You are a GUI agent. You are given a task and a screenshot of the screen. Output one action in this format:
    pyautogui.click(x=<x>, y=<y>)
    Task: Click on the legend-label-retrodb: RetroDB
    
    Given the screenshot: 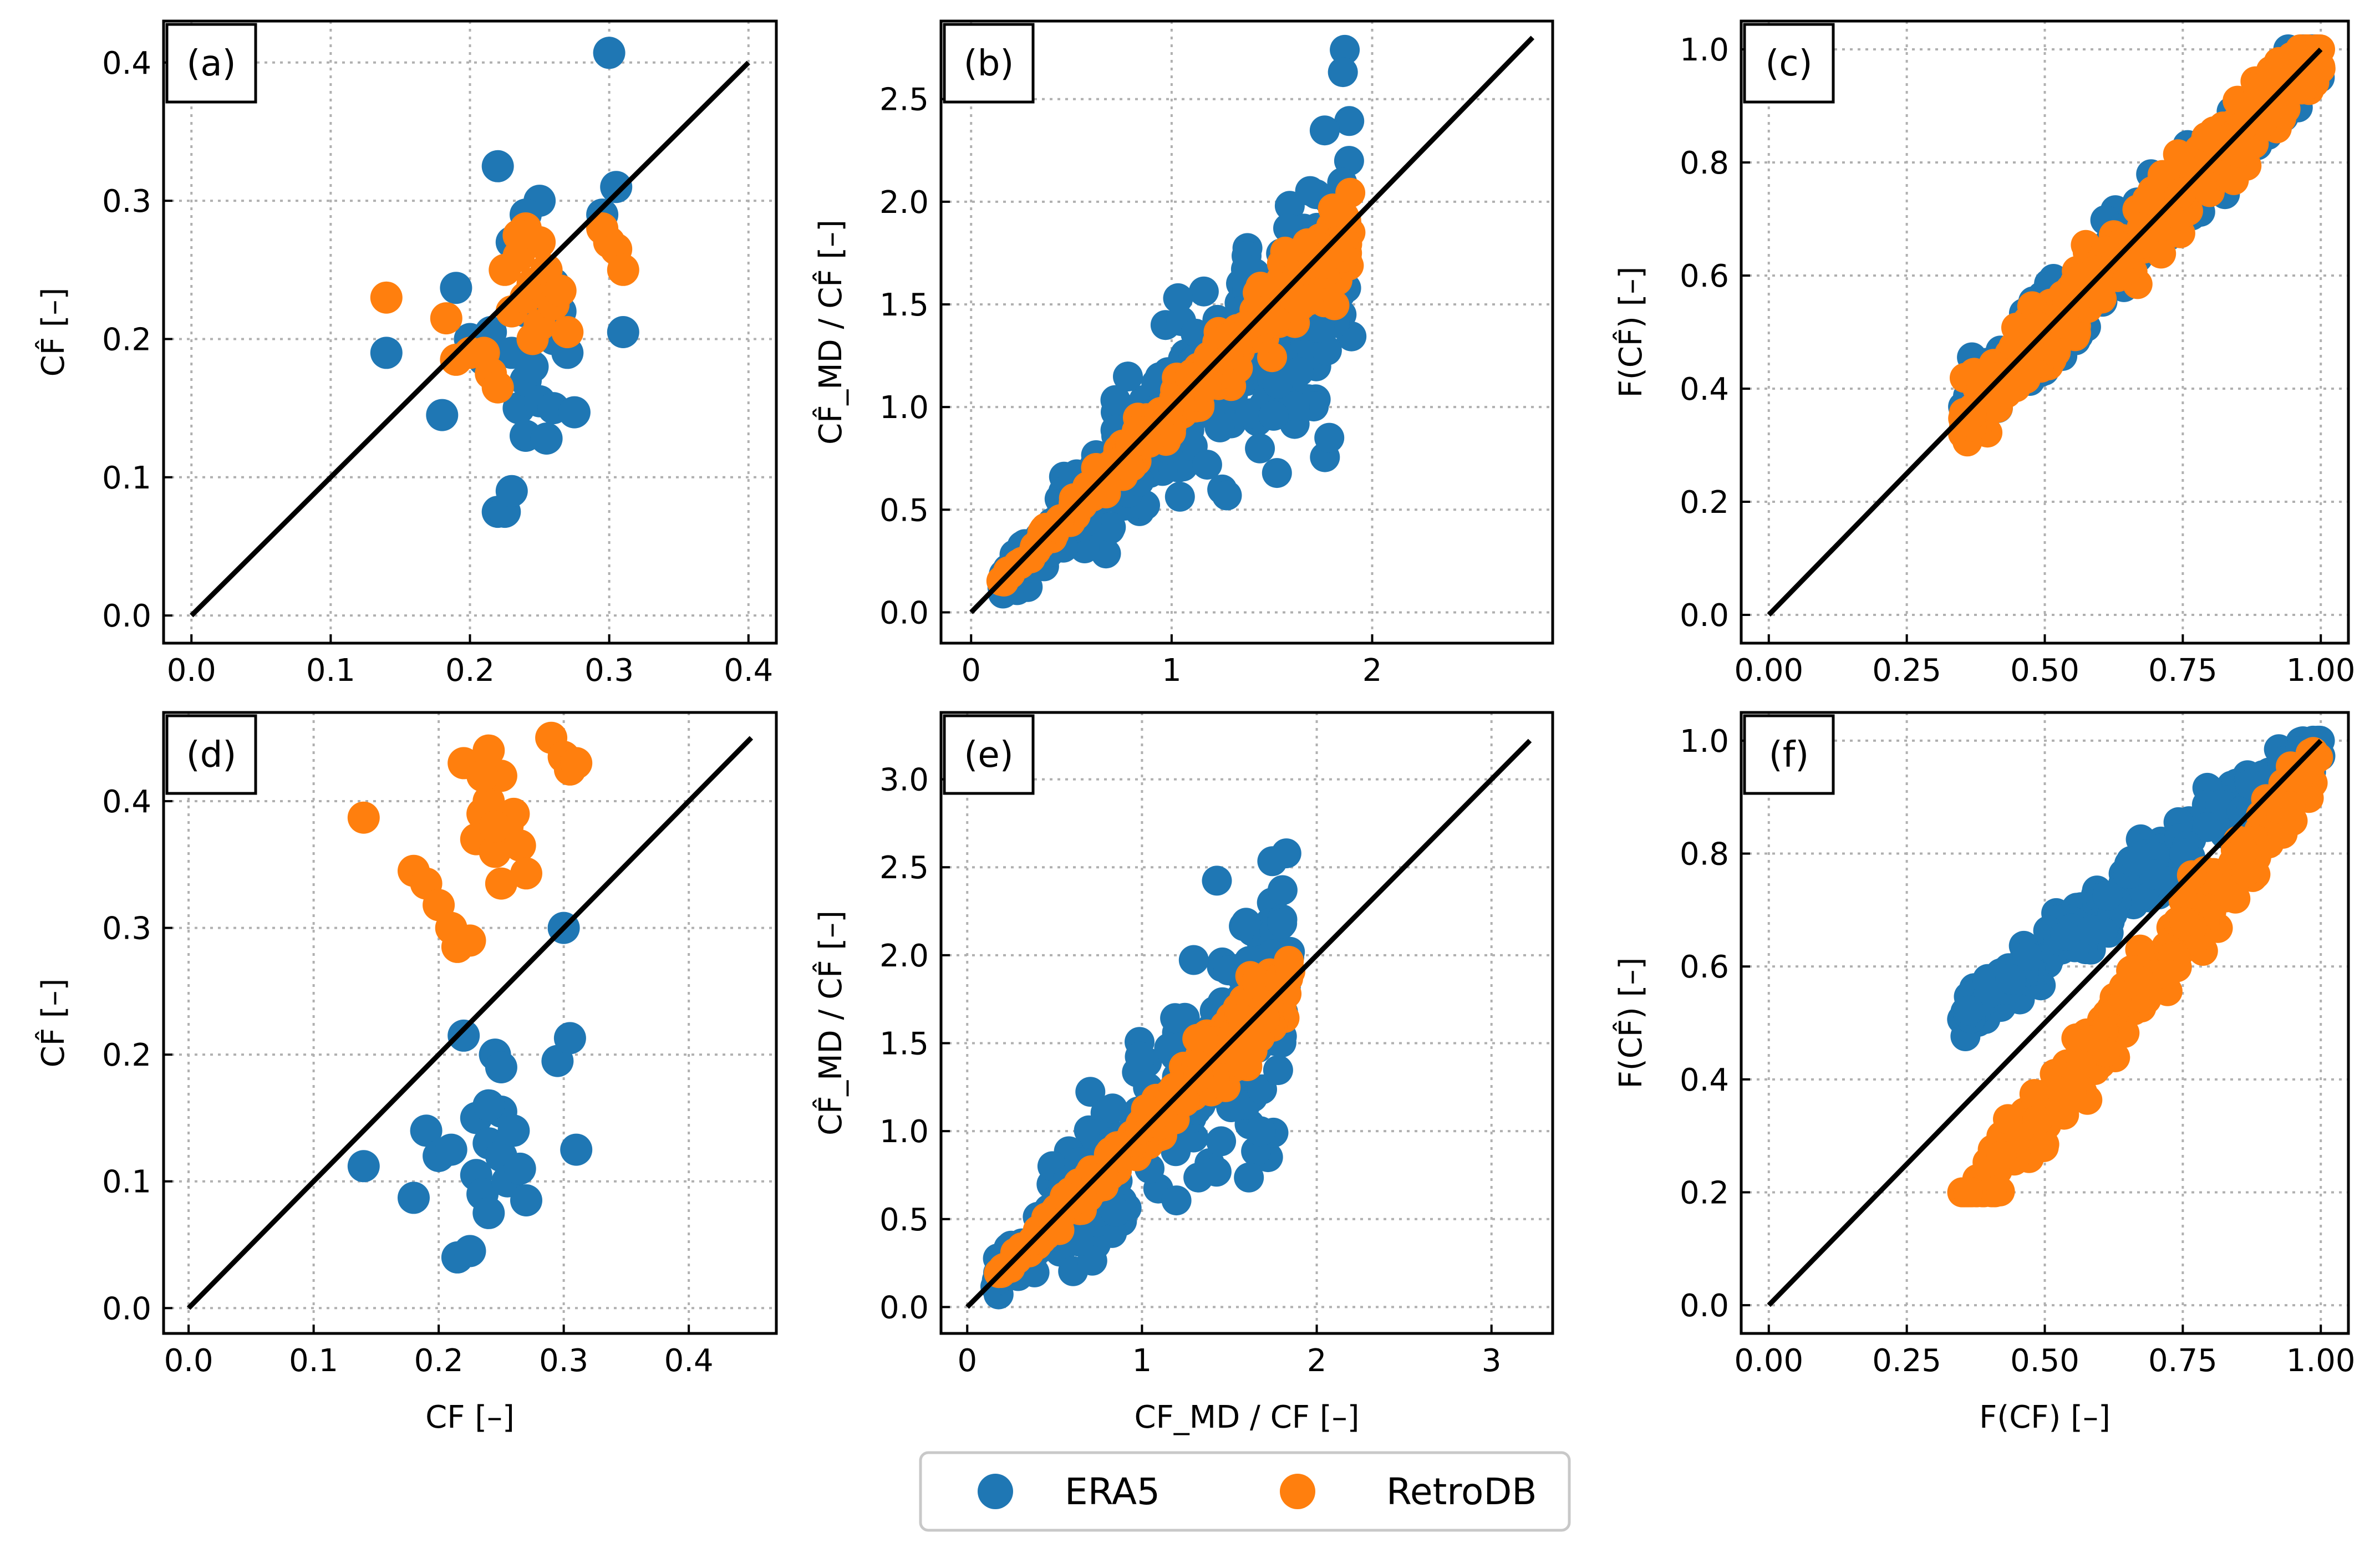 What is the action you would take?
    pyautogui.click(x=1461, y=1492)
    